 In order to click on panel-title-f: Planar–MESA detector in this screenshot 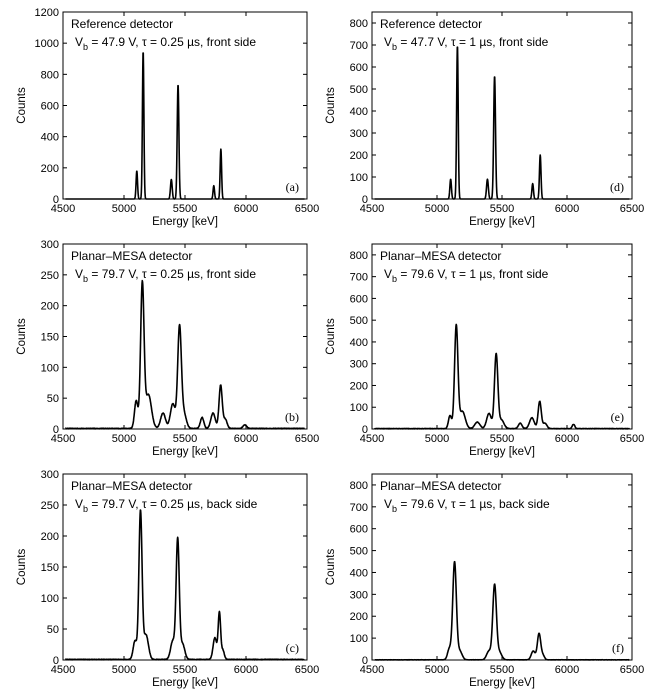, I will do `click(440, 486)`.